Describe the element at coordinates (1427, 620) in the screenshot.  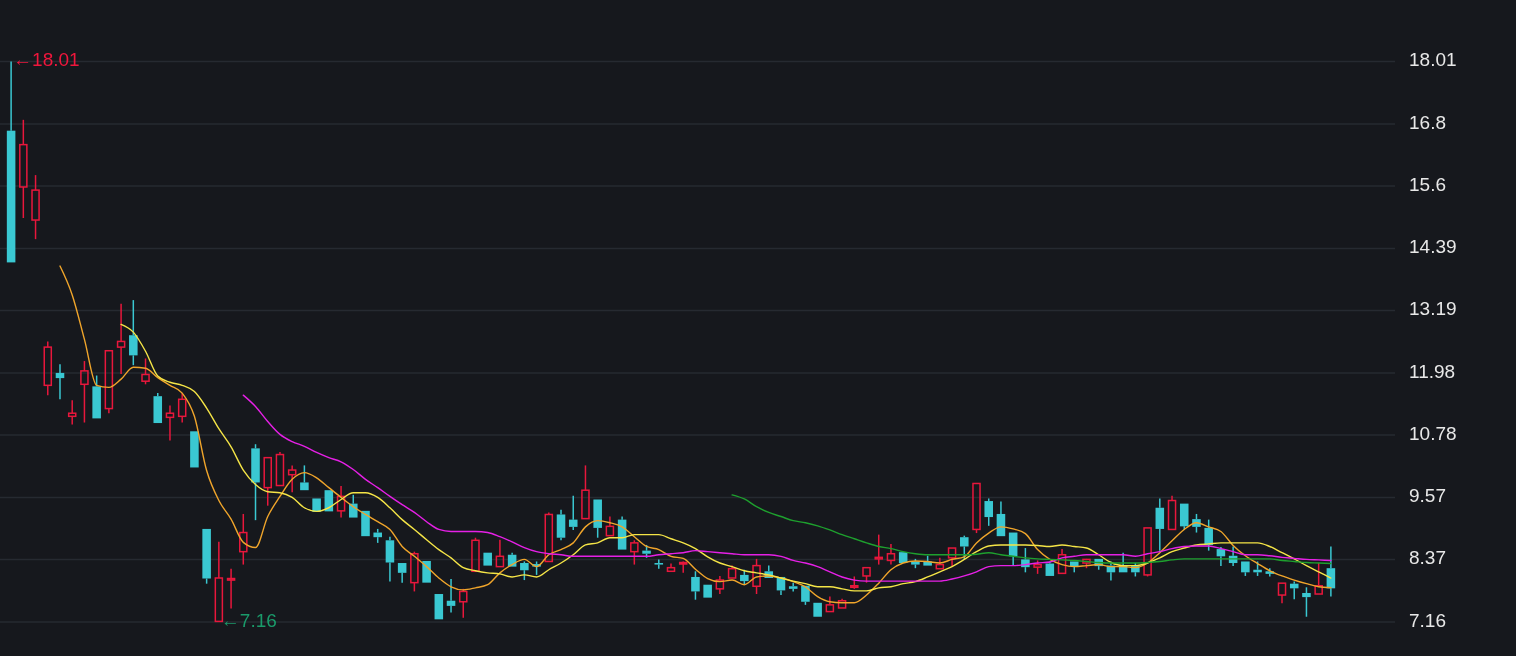
I see `y-tick-label: 7.16` at that location.